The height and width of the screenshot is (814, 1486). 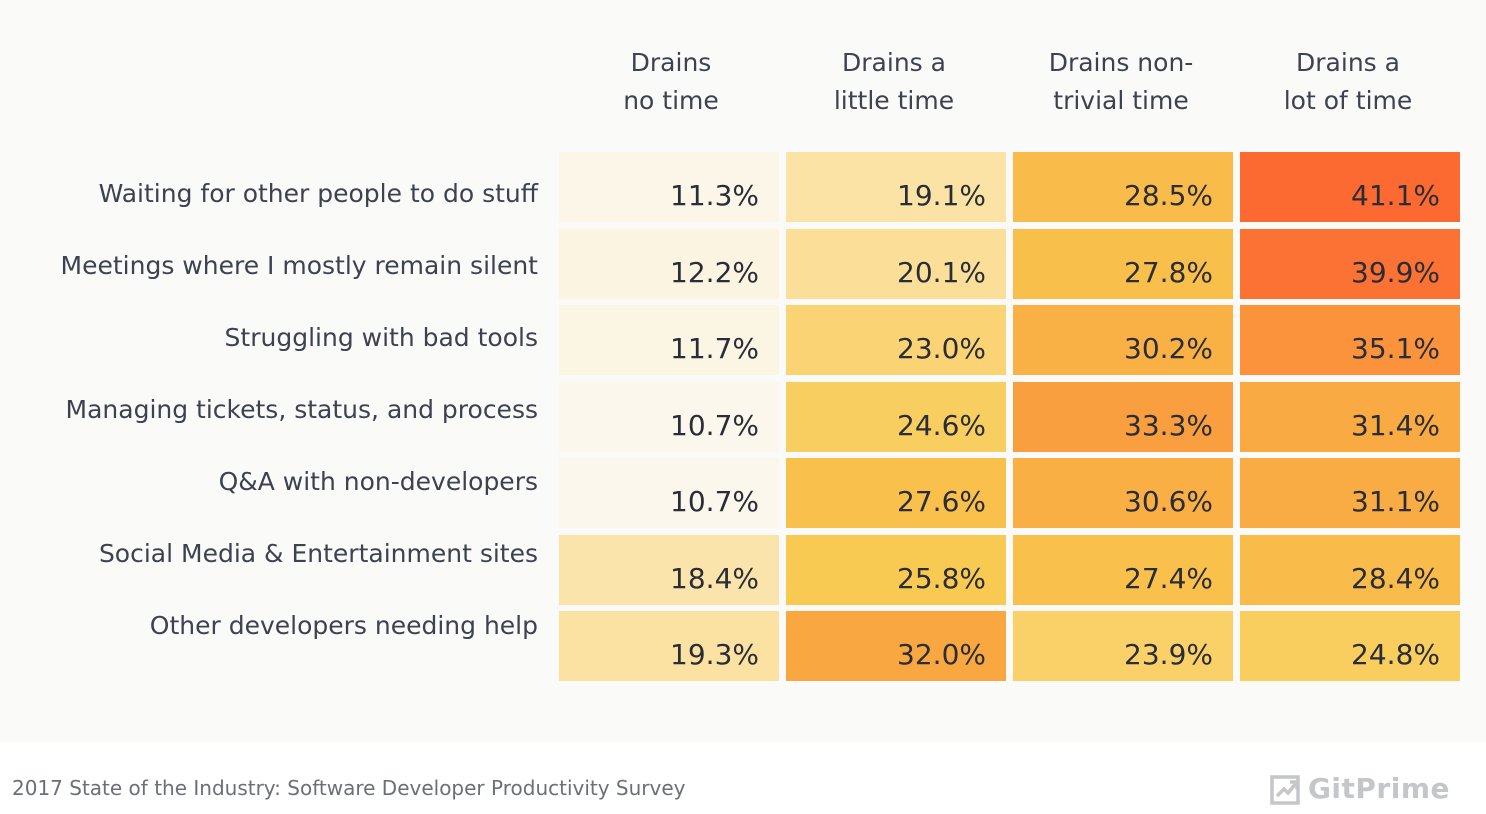 What do you see at coordinates (671, 81) in the screenshot?
I see `column-header: Drains no time` at bounding box center [671, 81].